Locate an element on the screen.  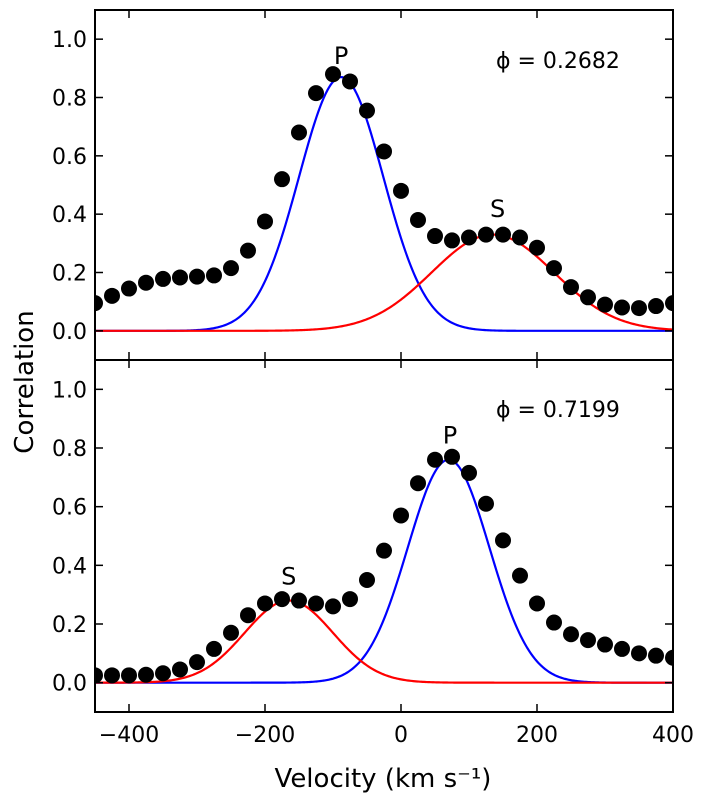
component-label-s: S is located at coordinates (288, 576).